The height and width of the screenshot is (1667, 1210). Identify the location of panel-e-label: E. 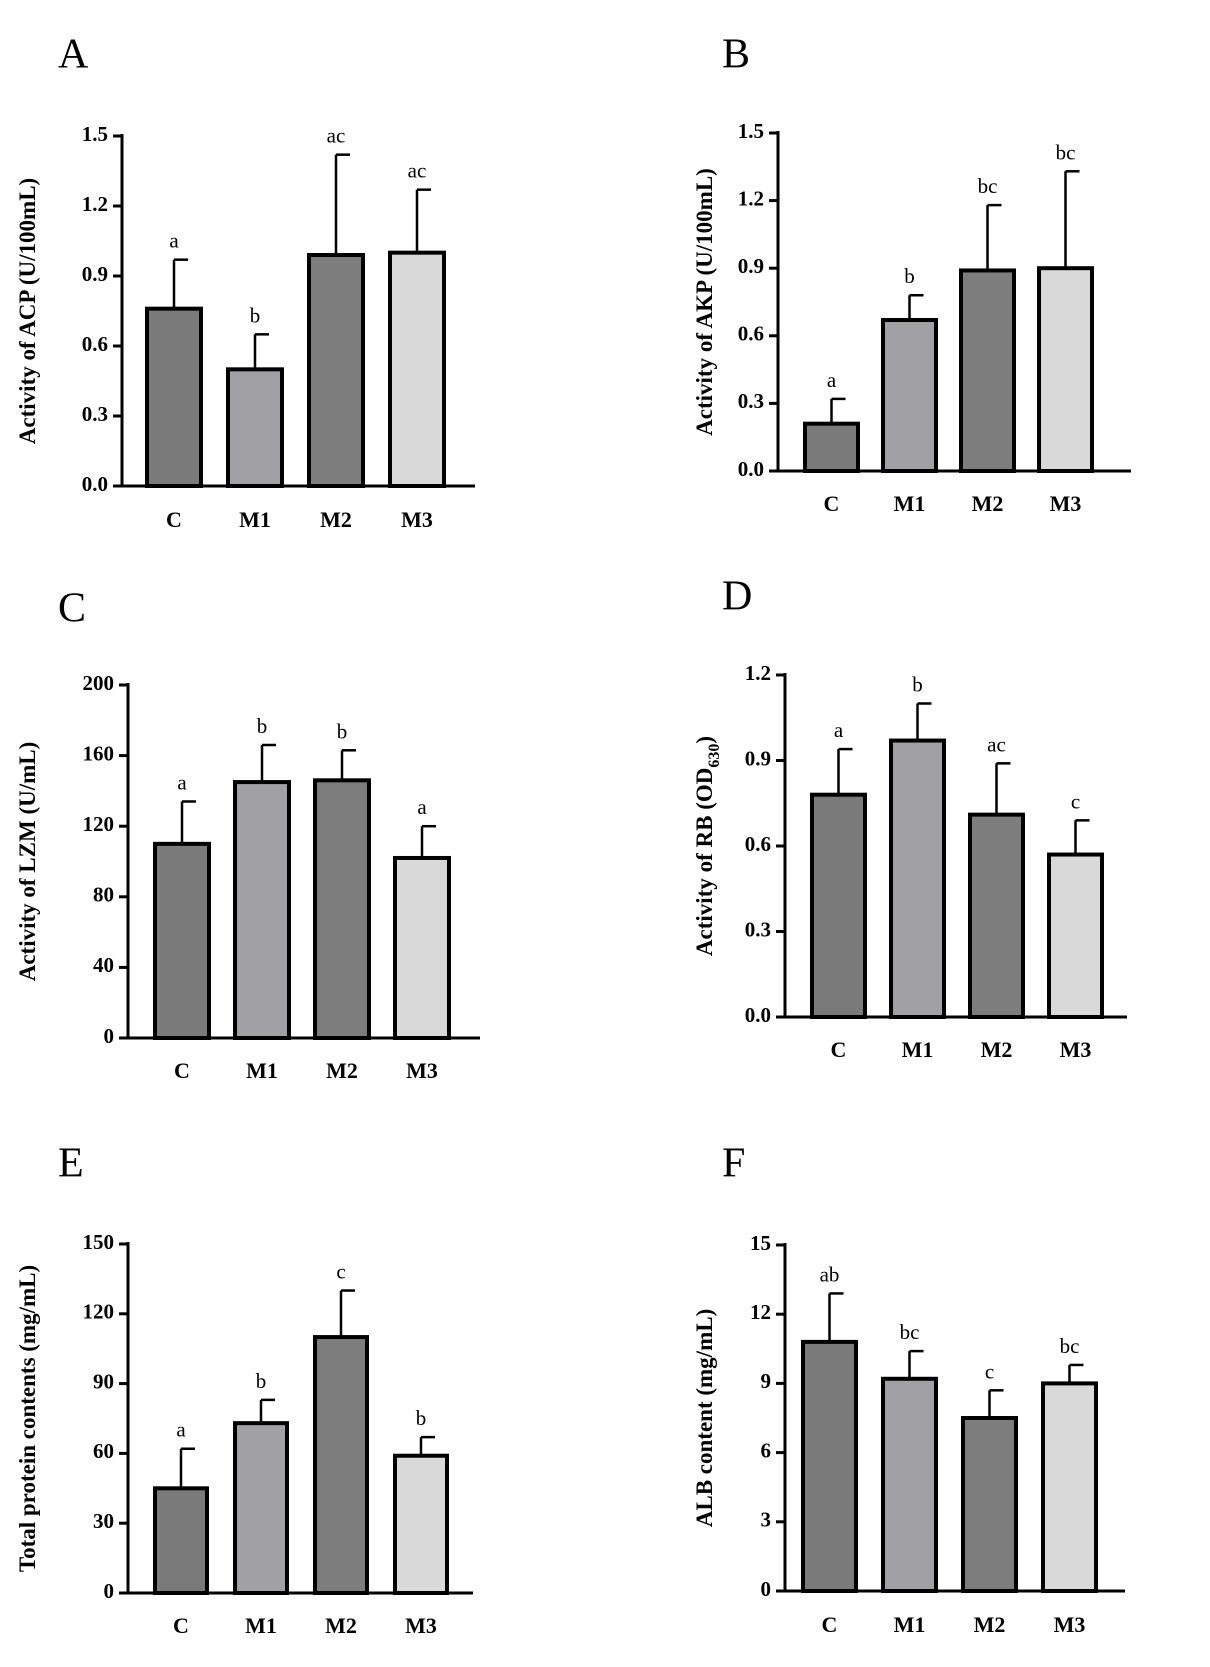
(71, 1164).